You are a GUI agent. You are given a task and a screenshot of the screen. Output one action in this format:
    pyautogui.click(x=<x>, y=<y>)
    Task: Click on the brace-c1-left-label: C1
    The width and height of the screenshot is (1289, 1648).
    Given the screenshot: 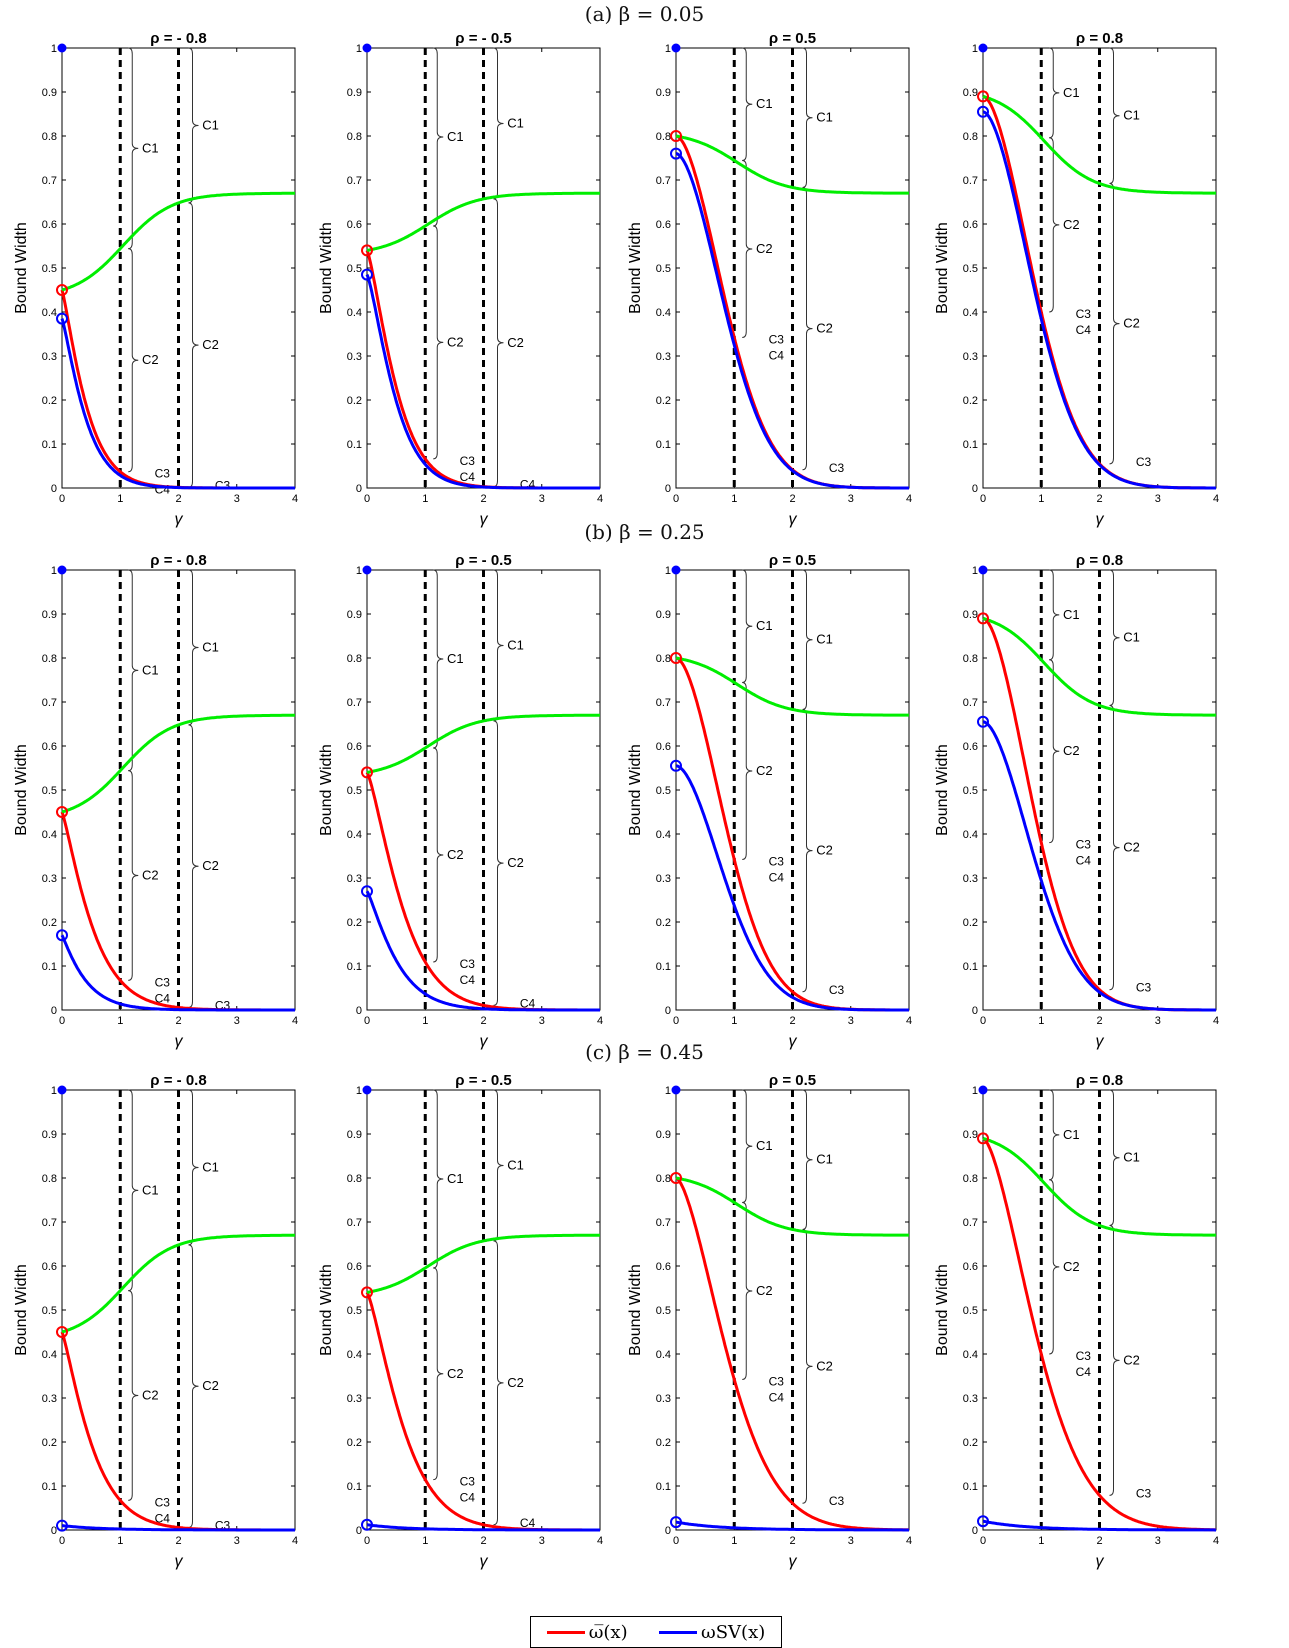 What is the action you would take?
    pyautogui.click(x=764, y=625)
    